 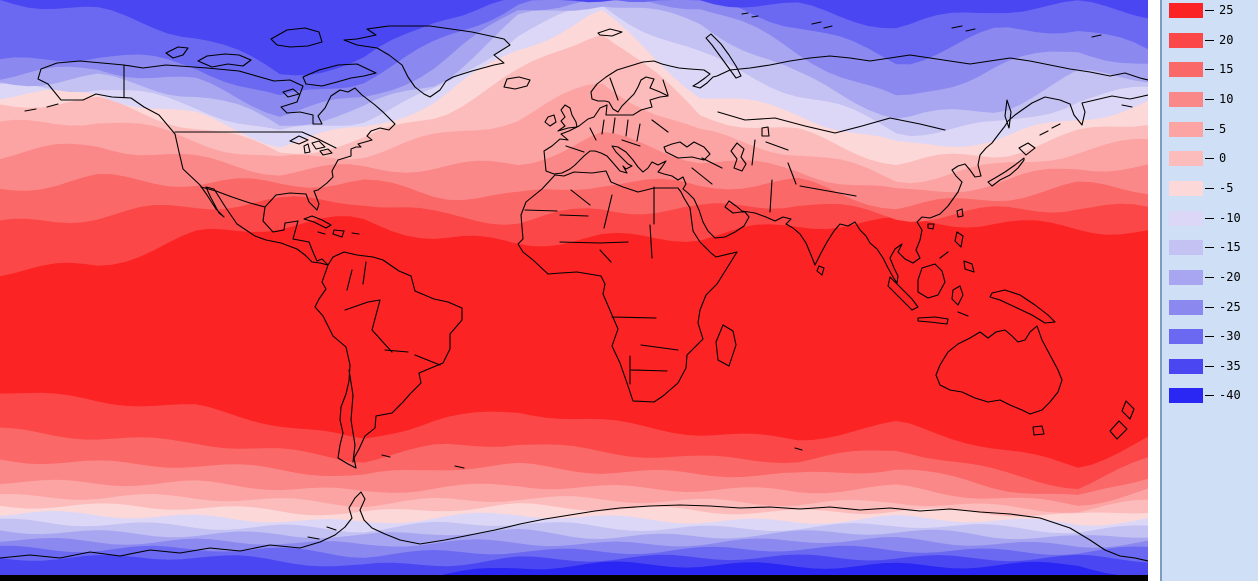 I want to click on legend-label: 15, so click(x=1226, y=69).